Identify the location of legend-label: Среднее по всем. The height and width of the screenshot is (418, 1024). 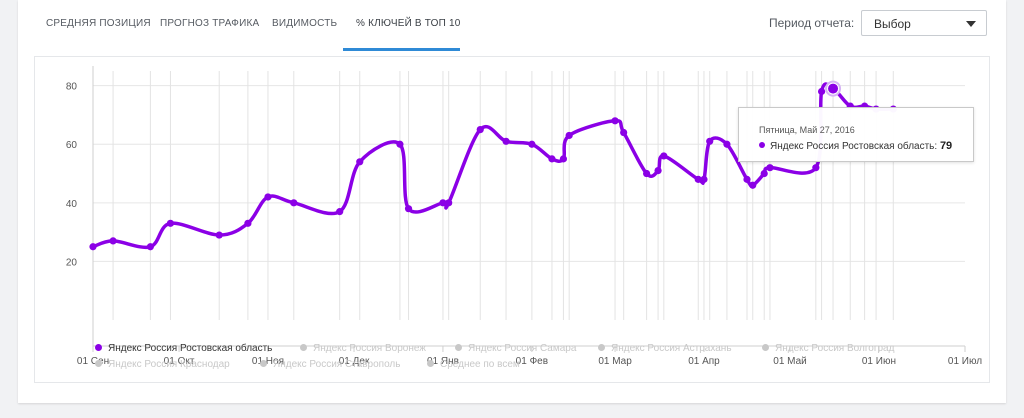
(480, 364).